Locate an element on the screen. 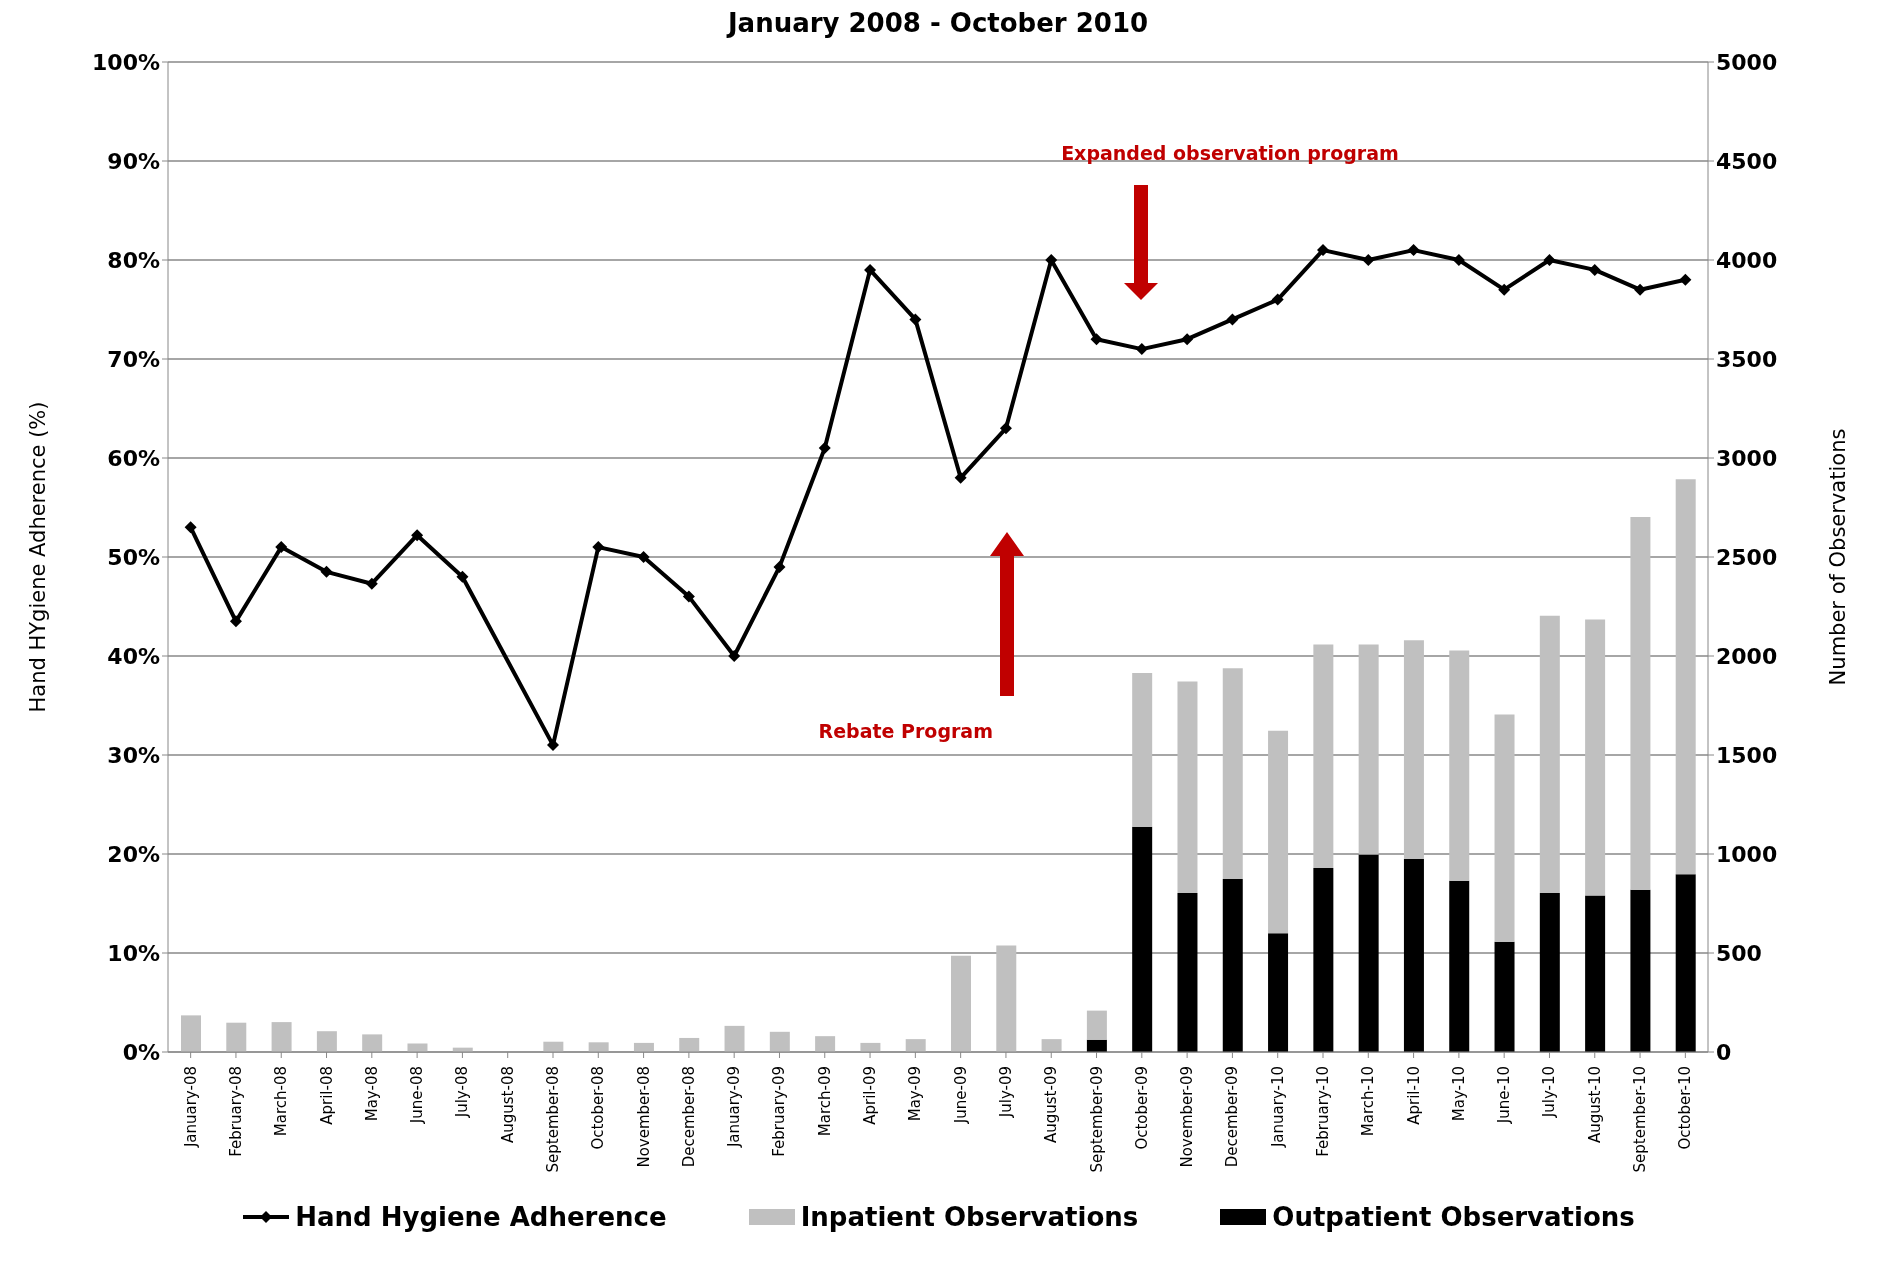 The width and height of the screenshot is (1879, 1266). legend-label: Hand Hygiene Adherence is located at coordinates (481, 1217).